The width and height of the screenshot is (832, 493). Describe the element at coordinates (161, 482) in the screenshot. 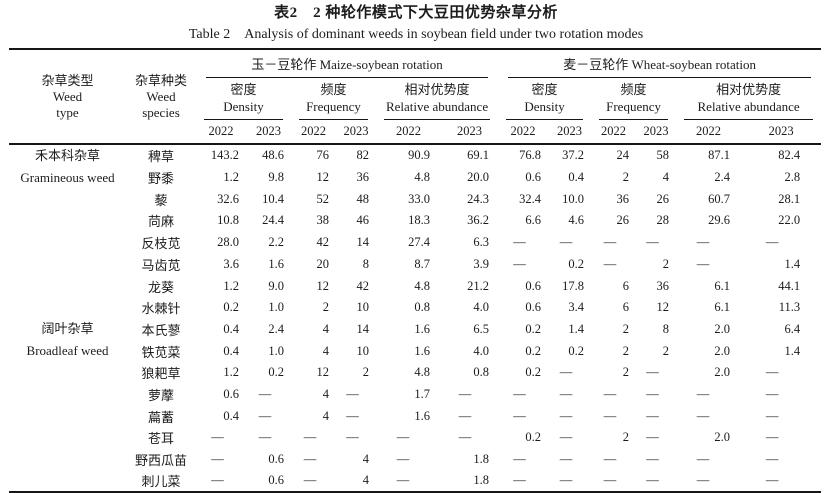

I see `weed-species-cell: 刺儿菜` at that location.